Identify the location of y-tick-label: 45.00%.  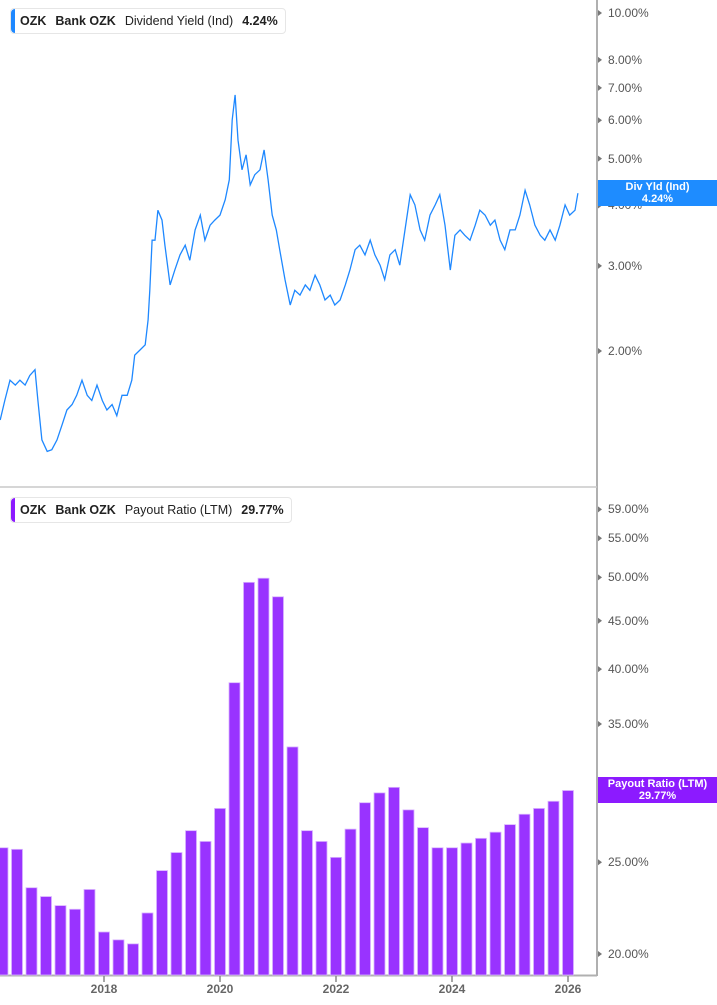
(628, 620).